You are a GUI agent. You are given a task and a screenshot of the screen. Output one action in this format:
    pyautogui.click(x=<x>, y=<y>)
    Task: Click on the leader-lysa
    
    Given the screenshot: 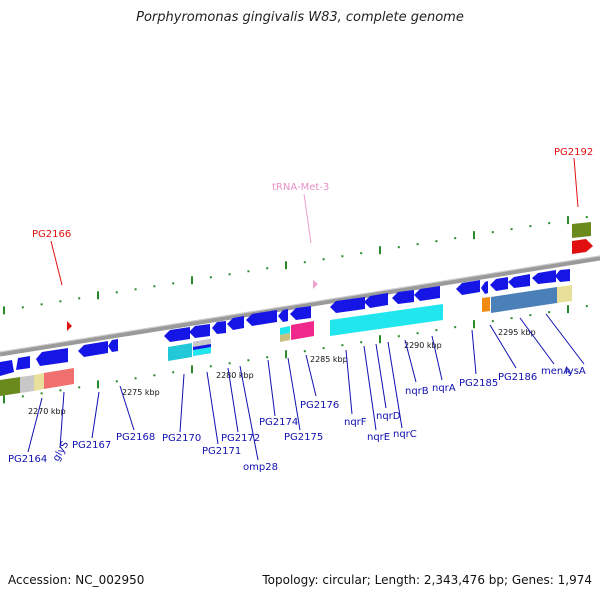 What is the action you would take?
    pyautogui.click(x=565, y=339)
    